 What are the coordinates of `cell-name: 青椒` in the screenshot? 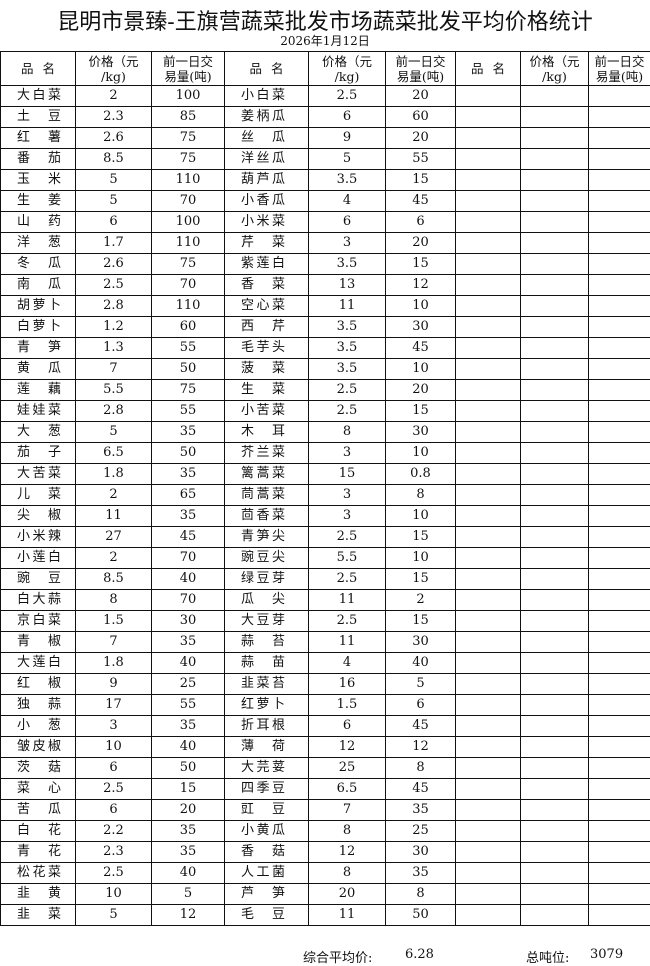 It's located at (38, 642).